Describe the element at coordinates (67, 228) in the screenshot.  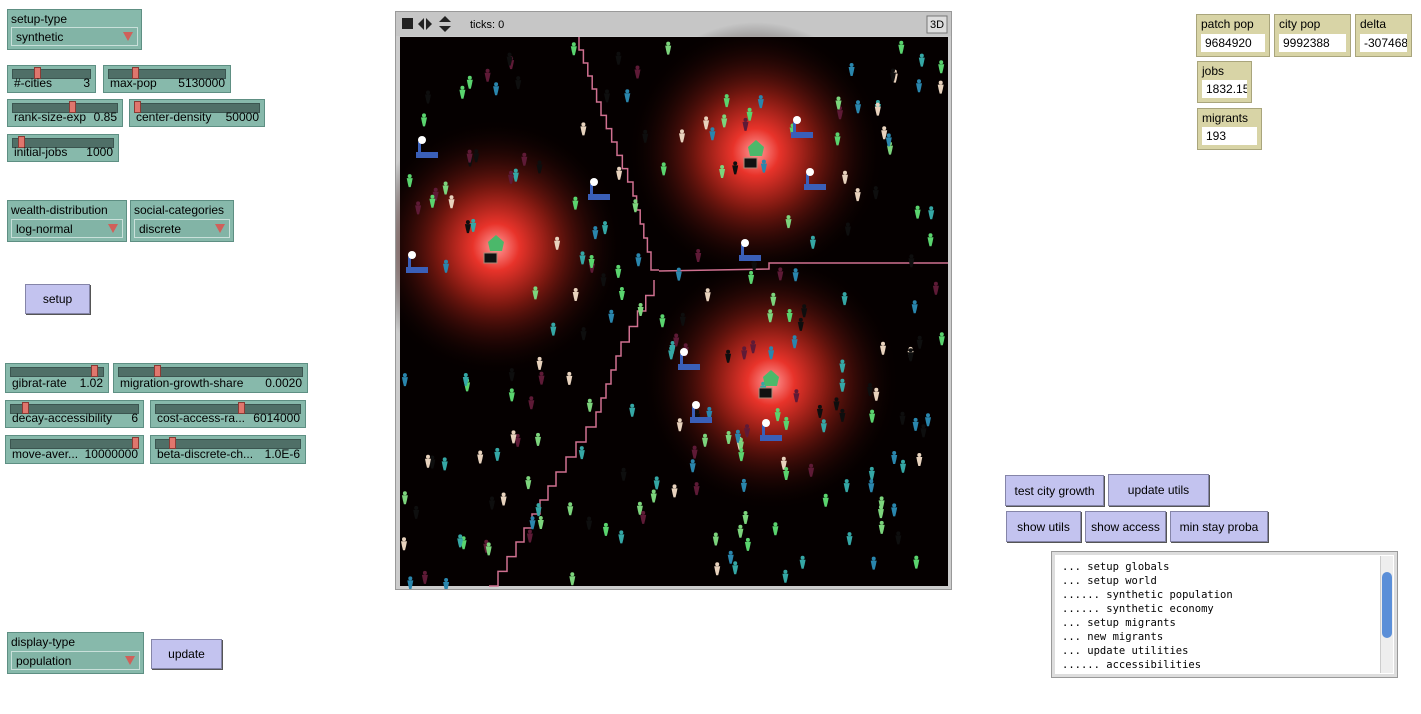
I see `chooser-value: log-normal` at that location.